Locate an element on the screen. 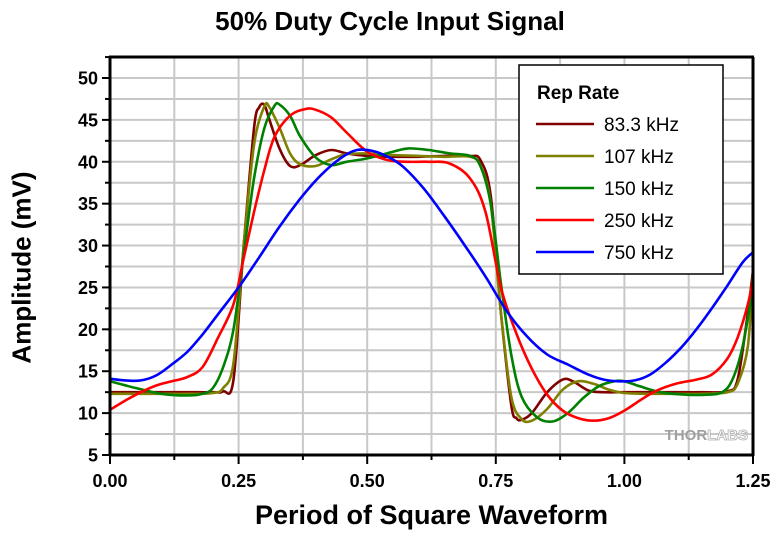 The height and width of the screenshot is (539, 780). x-tick-label: 1.25 is located at coordinates (752, 481).